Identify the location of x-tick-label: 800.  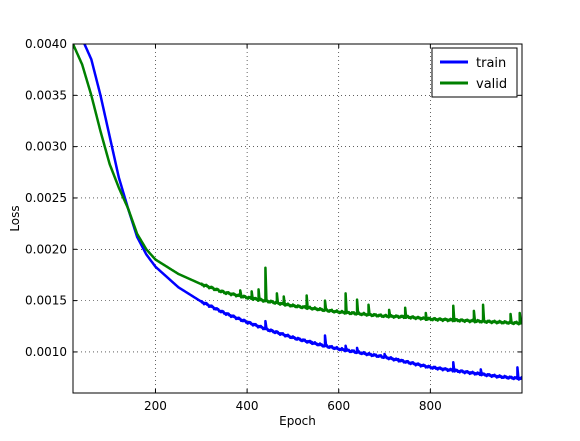
(430, 406).